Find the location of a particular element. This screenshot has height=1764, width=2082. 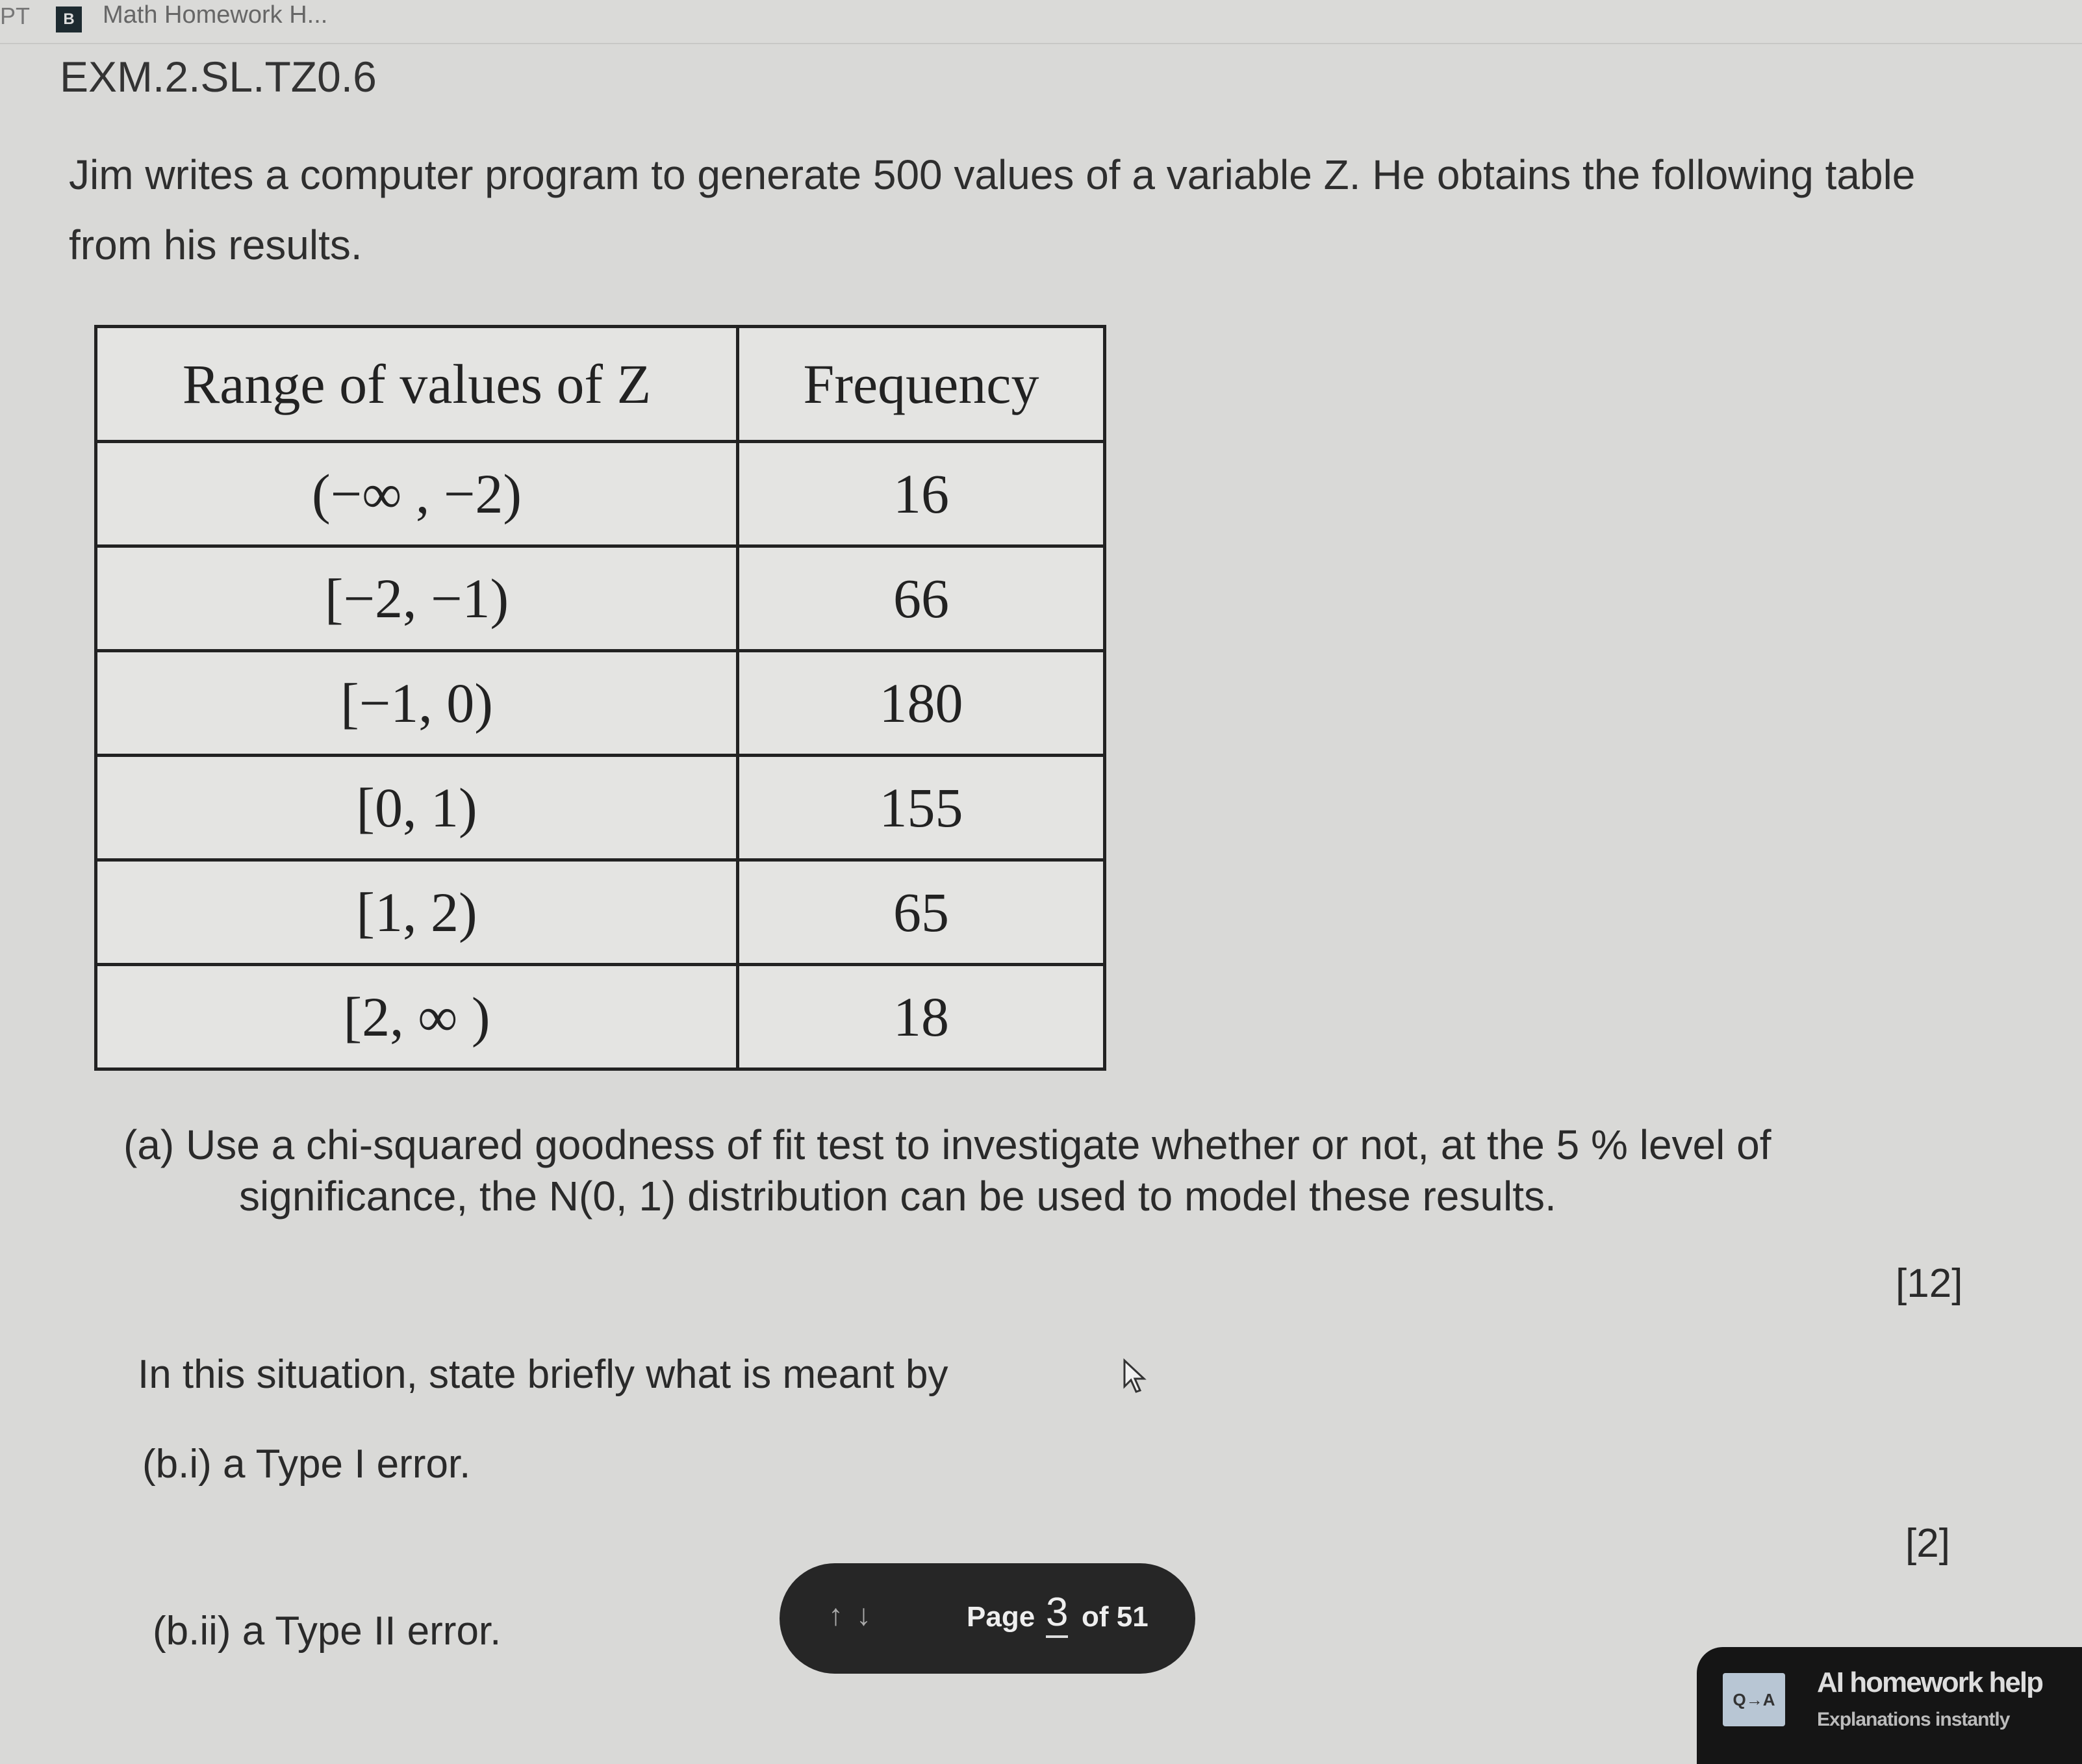

page-navigator: ↑↓ Page 3 of 51 is located at coordinates (988, 1618).